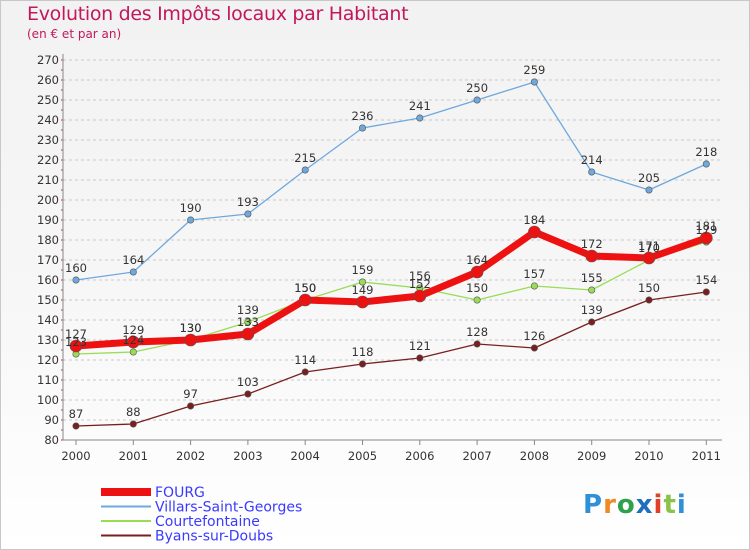 The image size is (750, 550). What do you see at coordinates (248, 202) in the screenshot?
I see `data-label: 193` at bounding box center [248, 202].